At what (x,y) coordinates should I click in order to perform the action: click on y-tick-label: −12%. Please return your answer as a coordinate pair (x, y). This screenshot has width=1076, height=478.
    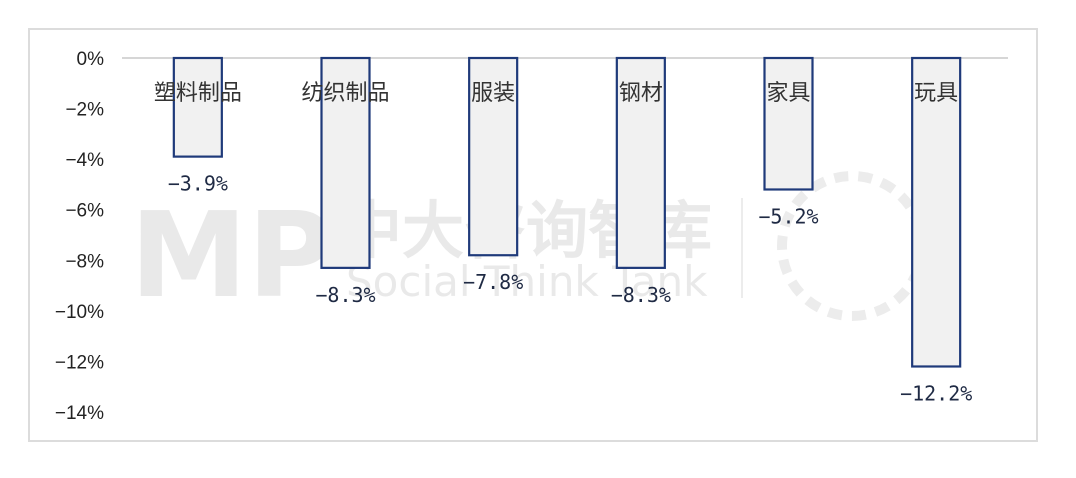
    Looking at the image, I should click on (79, 362).